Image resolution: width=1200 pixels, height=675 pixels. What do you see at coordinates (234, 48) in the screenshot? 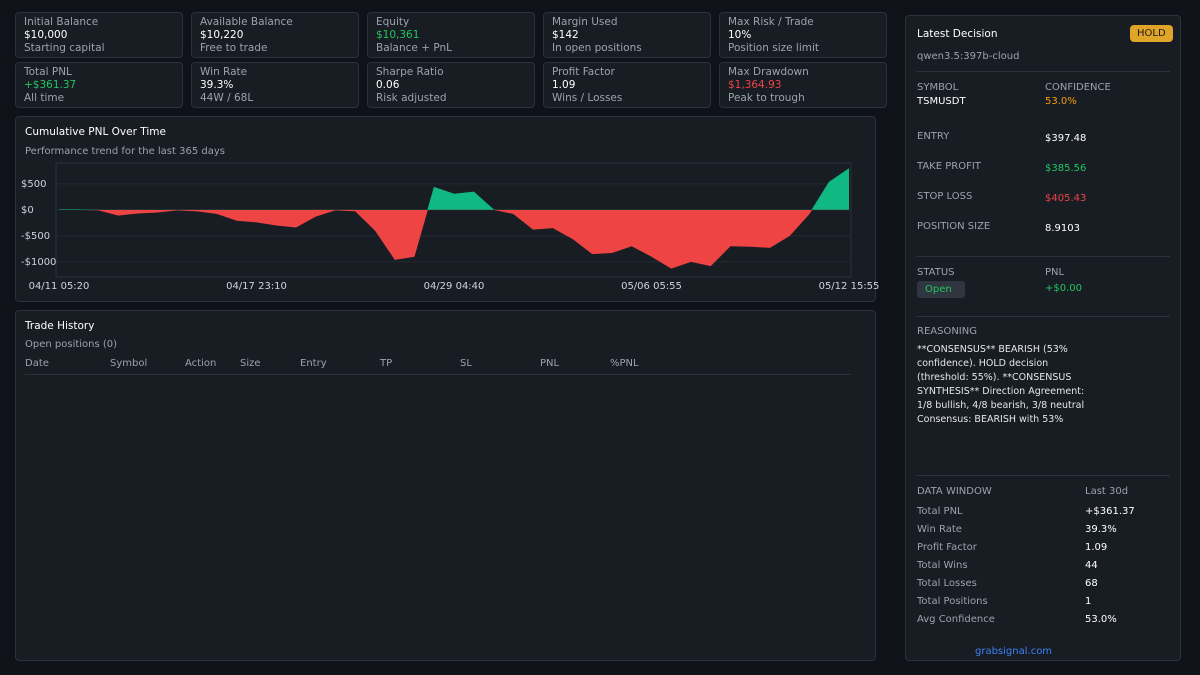
I see `stat-sub: Free to trade` at bounding box center [234, 48].